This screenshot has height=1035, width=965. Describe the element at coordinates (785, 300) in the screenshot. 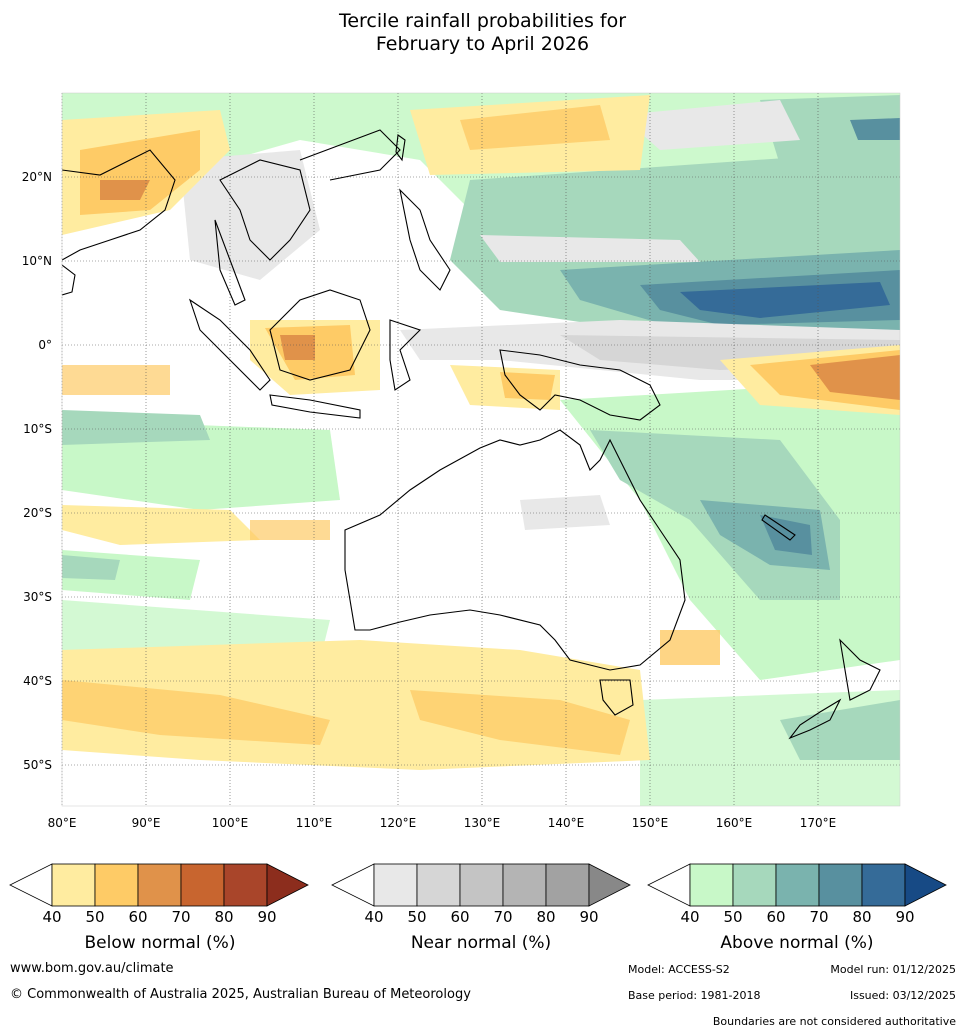

I see `above-80-band-pacific` at that location.